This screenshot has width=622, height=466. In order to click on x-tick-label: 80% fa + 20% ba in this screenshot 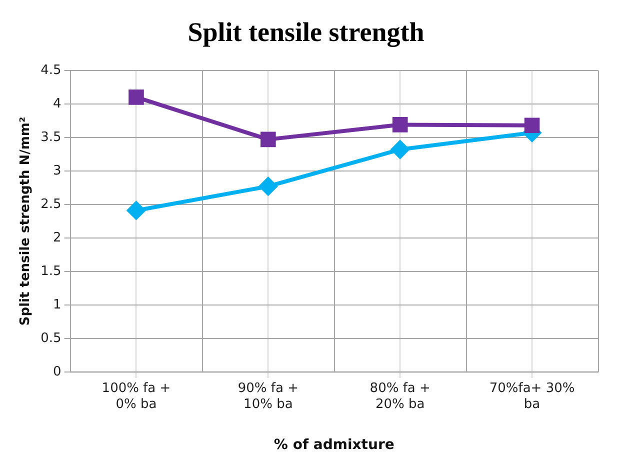, I will do `click(400, 396)`.